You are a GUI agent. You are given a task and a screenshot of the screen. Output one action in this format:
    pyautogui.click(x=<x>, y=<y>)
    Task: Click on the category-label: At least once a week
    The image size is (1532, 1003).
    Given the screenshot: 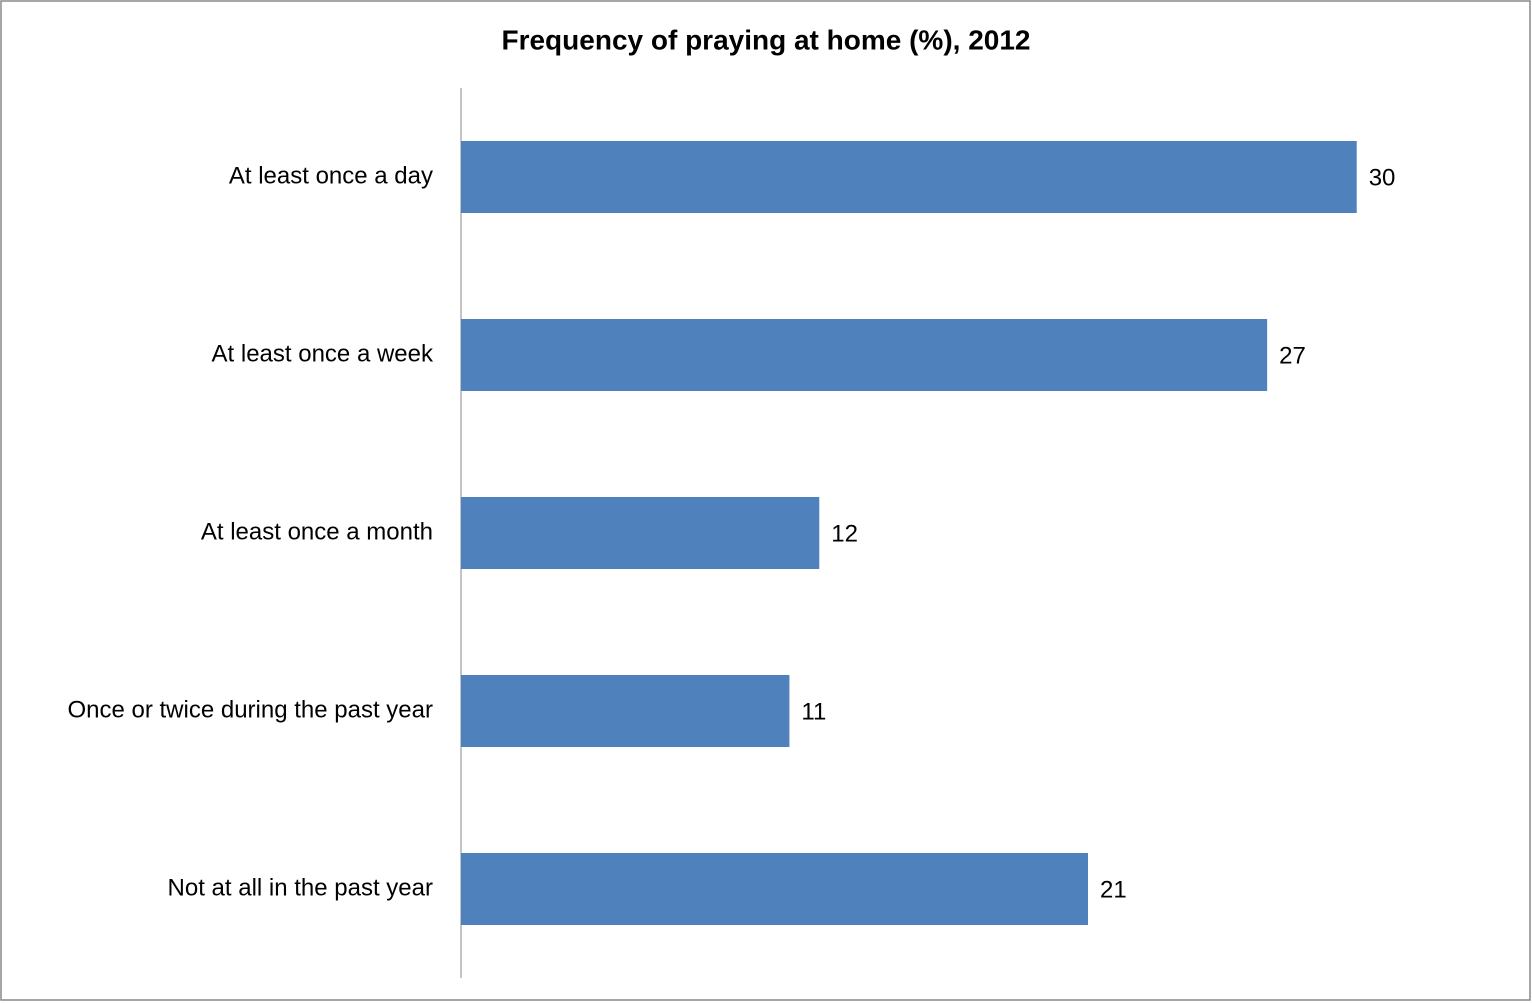 What is the action you would take?
    pyautogui.click(x=323, y=353)
    